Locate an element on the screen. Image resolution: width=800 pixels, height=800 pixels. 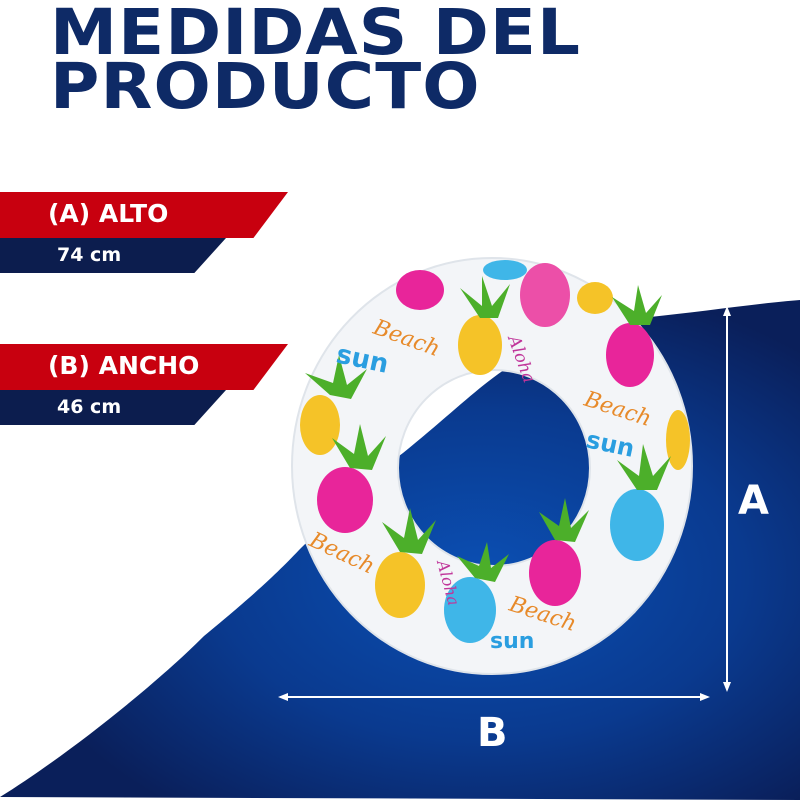
title-line-1: MEDIDAS DEL is located at coordinates (316, 34).